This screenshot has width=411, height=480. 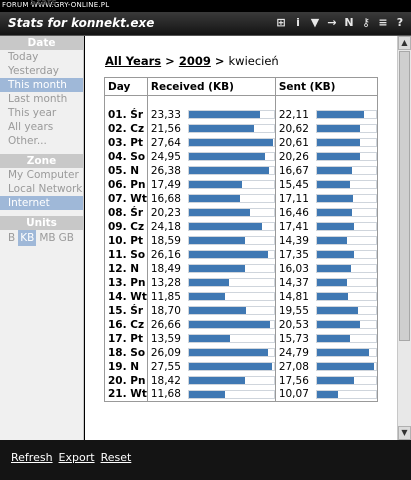 I want to click on table-row: 20. Pn 18,42 17,56, so click(x=241, y=380).